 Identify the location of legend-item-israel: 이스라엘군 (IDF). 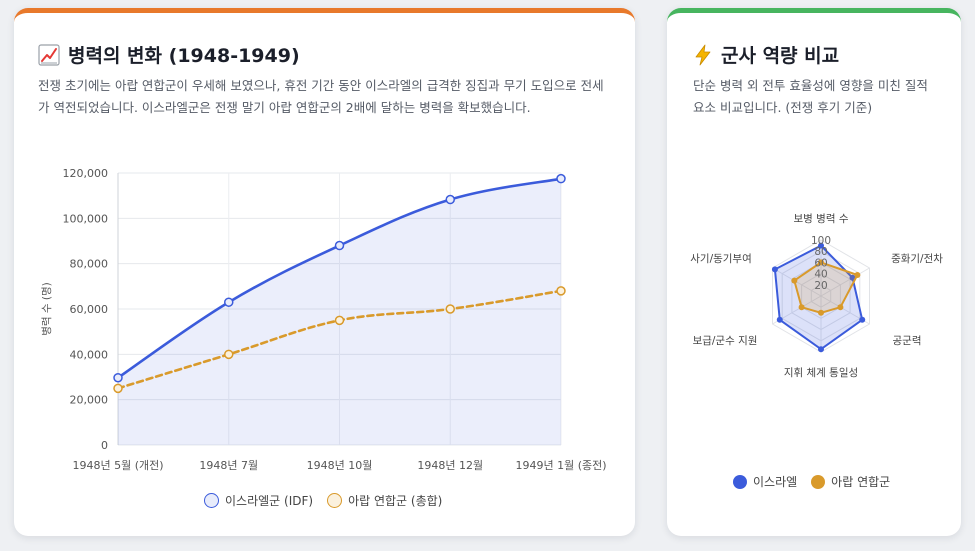
(258, 500).